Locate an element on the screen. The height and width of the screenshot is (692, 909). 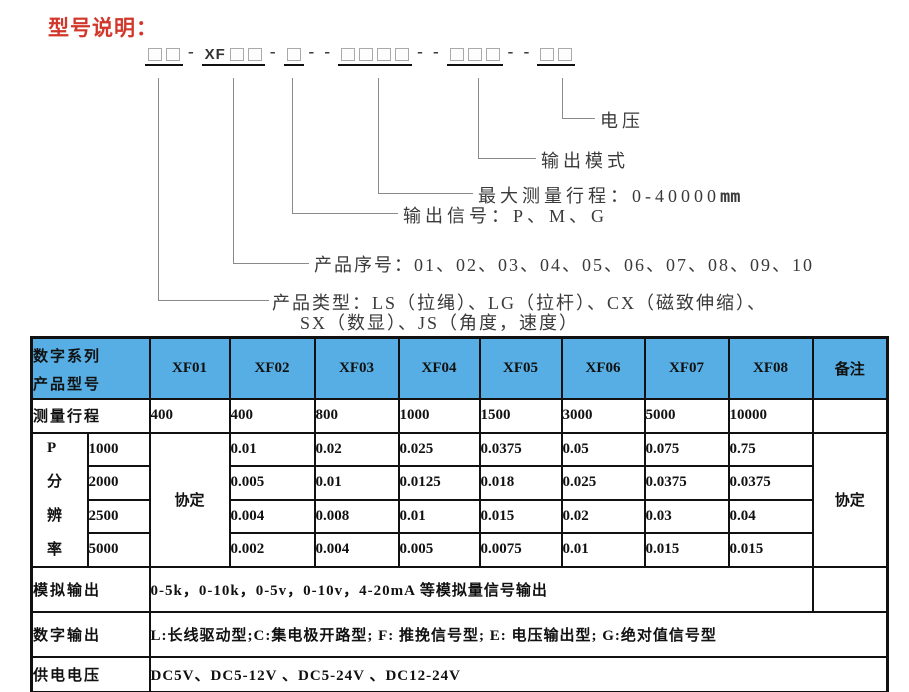
resolution-sub: 1000 is located at coordinates (118, 449).